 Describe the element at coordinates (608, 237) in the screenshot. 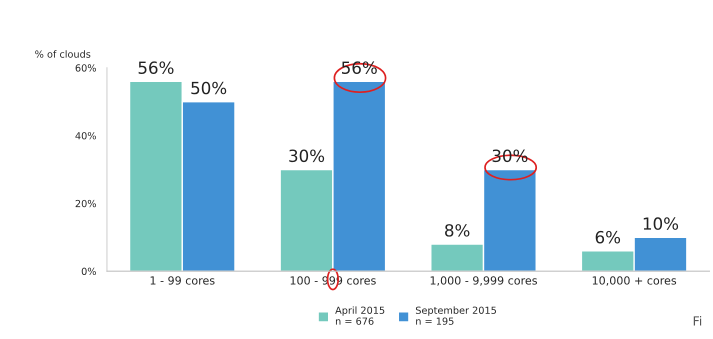

I see `data-label: 6%` at that location.